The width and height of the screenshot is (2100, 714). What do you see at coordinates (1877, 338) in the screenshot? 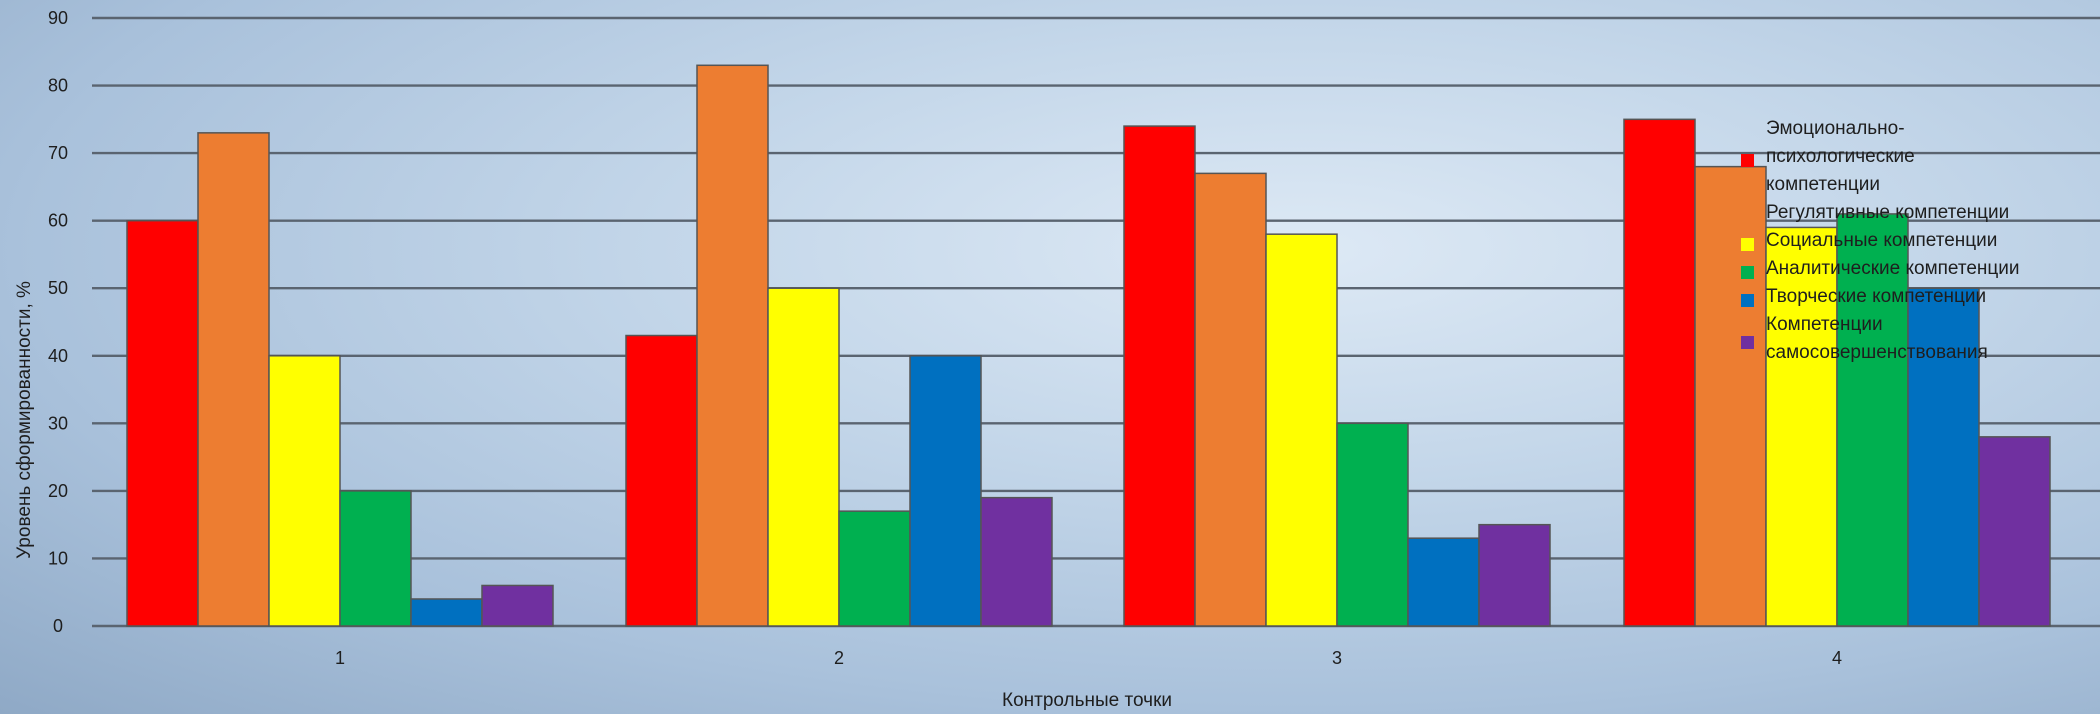
I see `legend-label: Компетенции самосовершенствования` at bounding box center [1877, 338].